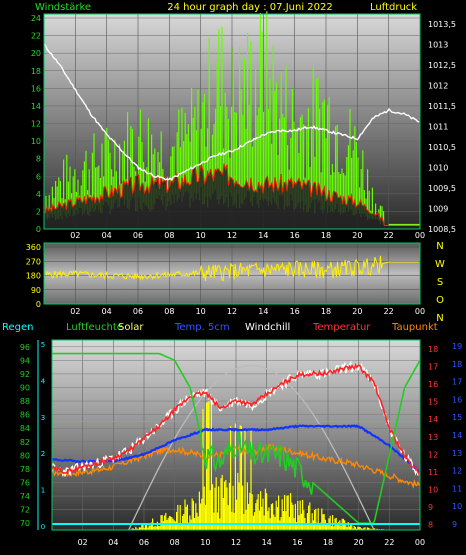  What do you see at coordinates (36, 53) in the screenshot?
I see `wind-y-tick: 20` at bounding box center [36, 53].